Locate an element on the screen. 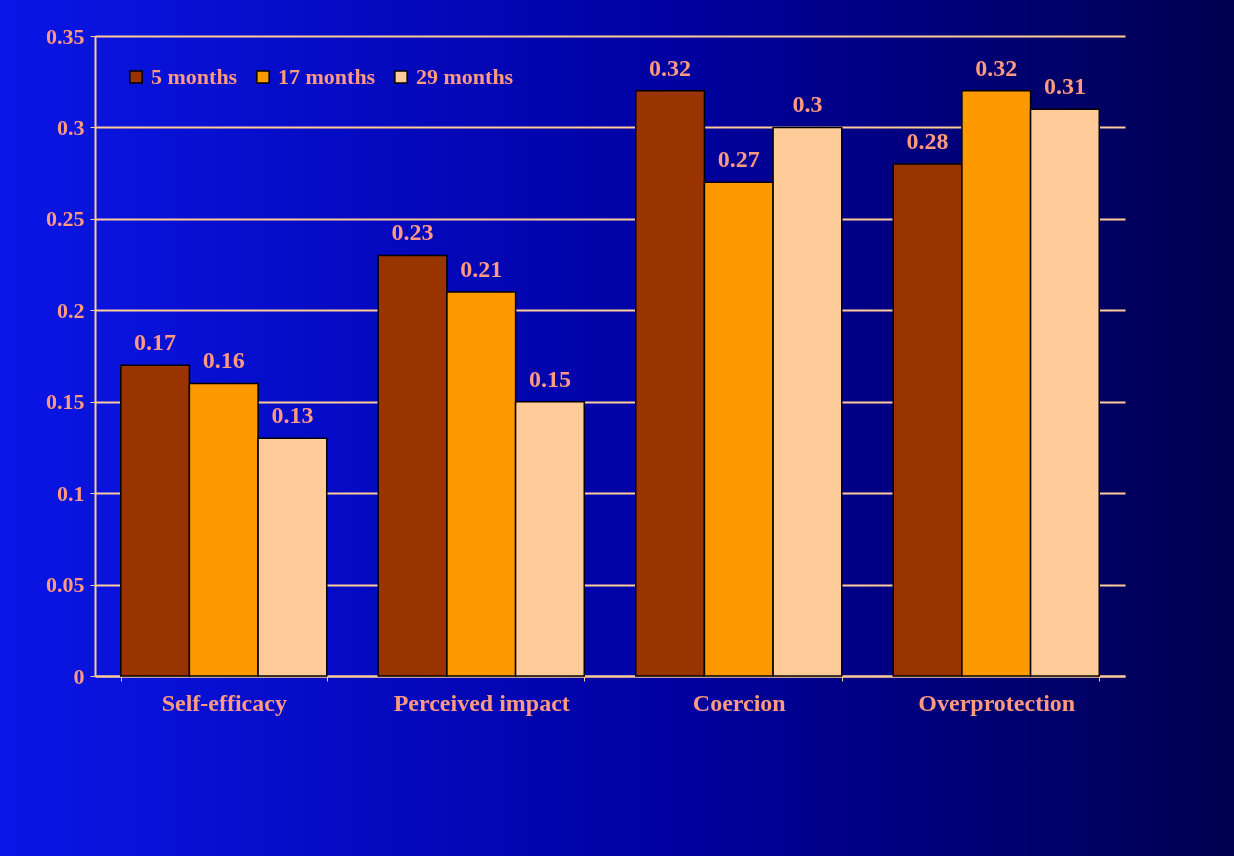 The width and height of the screenshot is (1234, 856). data-label: 0.13 is located at coordinates (292, 415).